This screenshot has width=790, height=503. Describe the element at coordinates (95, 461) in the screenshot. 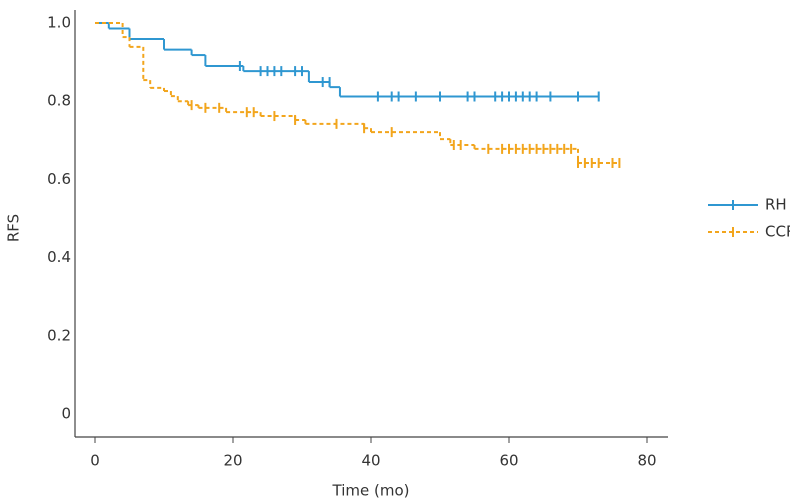

I see `x-tick-label: 0` at that location.